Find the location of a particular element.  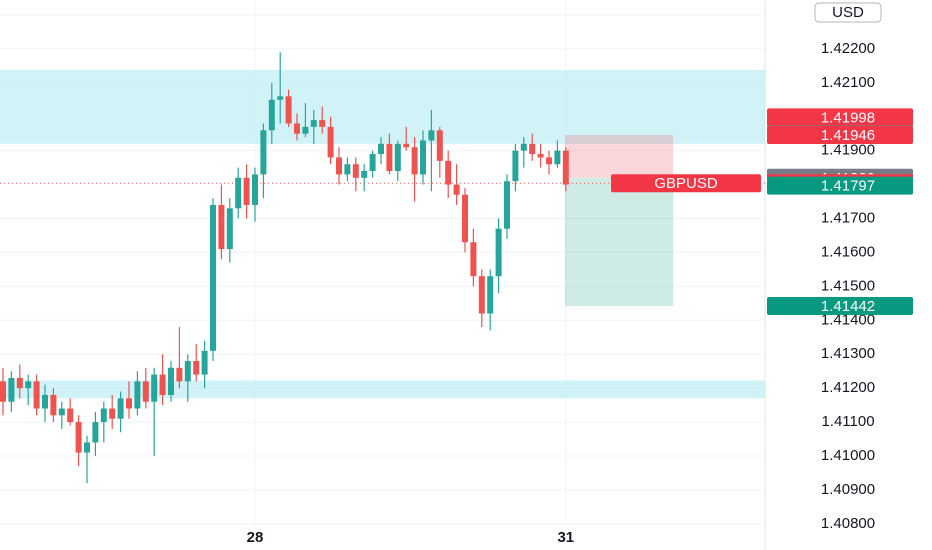

price-label: 1.41998 is located at coordinates (848, 117).